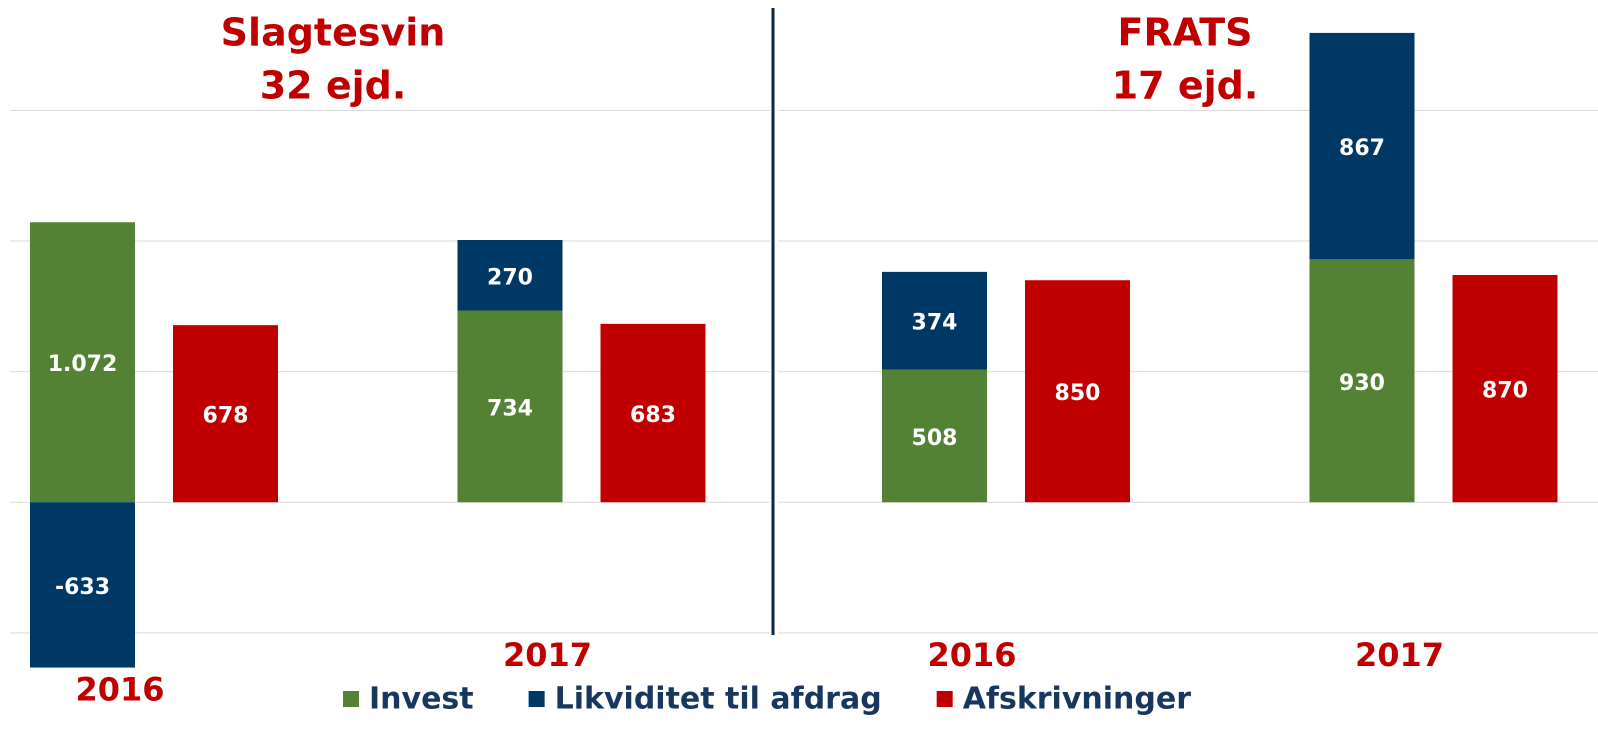 This screenshot has width=1598, height=732. What do you see at coordinates (333, 86) in the screenshot?
I see `panel-title: 32 ejd.` at bounding box center [333, 86].